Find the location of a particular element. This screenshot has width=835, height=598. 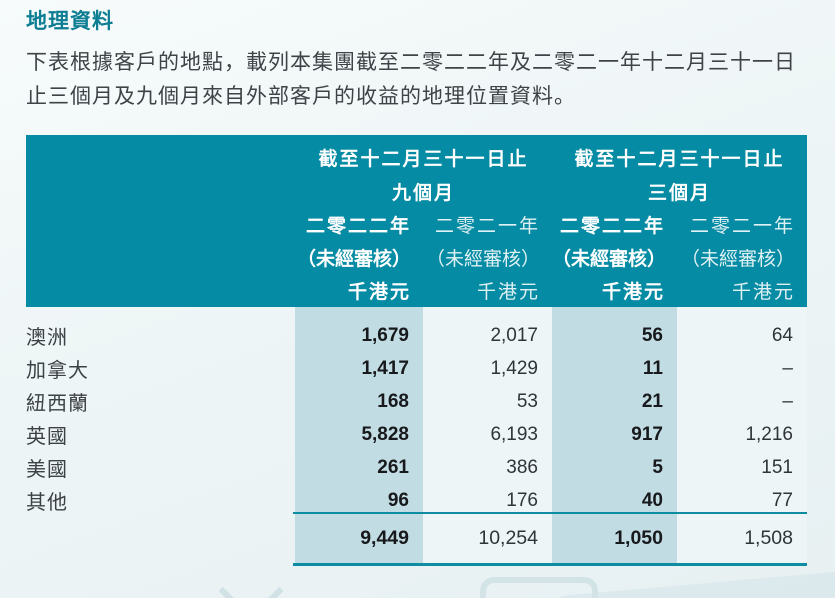

watermark-swoosh-shape is located at coordinates (686, 582).